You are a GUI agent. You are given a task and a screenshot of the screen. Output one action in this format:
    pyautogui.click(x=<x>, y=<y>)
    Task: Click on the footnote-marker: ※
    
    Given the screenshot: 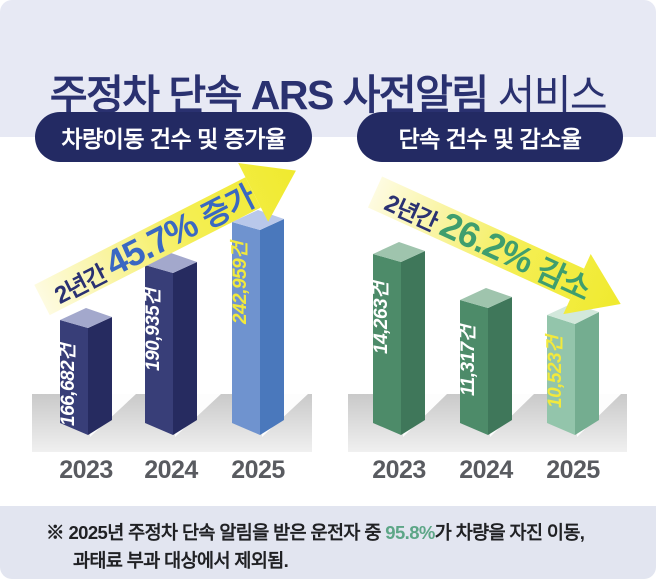 What is the action you would take?
    pyautogui.click(x=57, y=532)
    